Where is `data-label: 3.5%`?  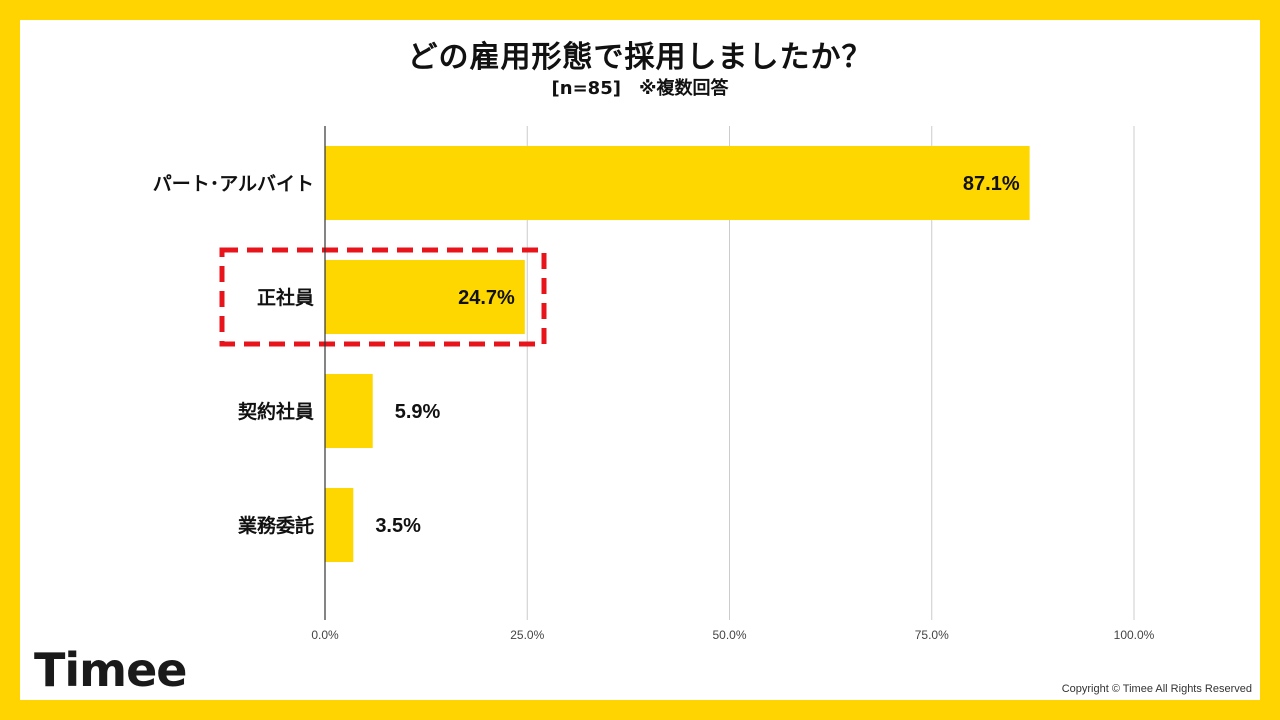
data-label: 3.5% is located at coordinates (398, 526).